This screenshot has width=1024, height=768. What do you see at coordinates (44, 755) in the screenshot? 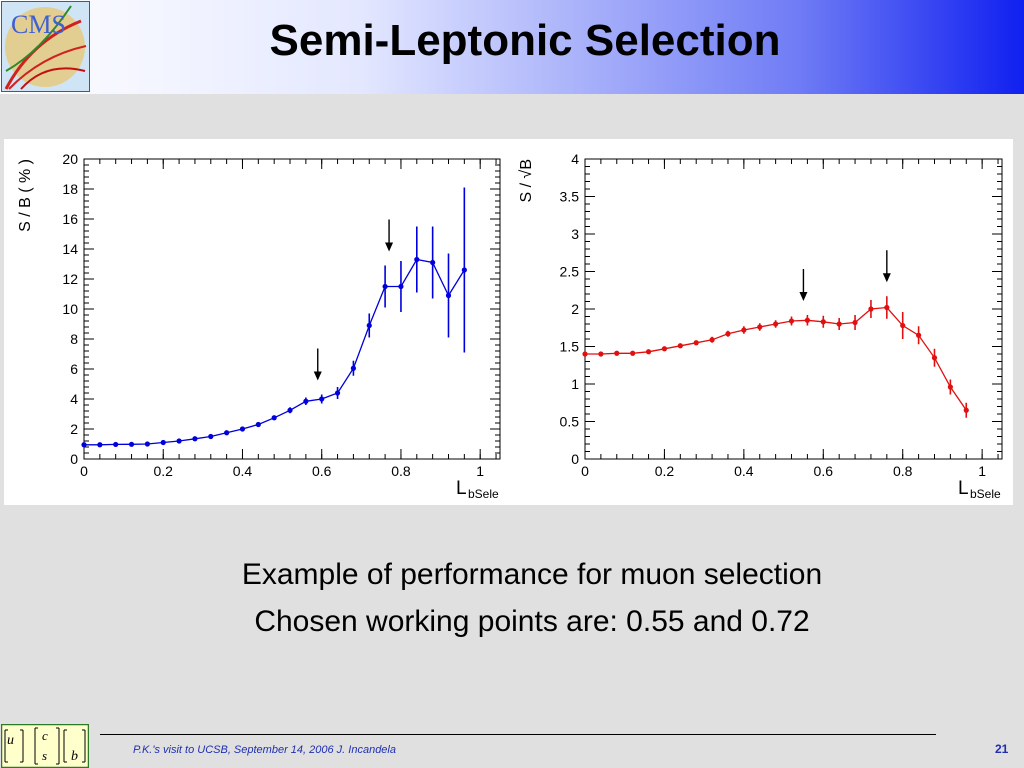
I see `svg-text: s` at bounding box center [44, 755].